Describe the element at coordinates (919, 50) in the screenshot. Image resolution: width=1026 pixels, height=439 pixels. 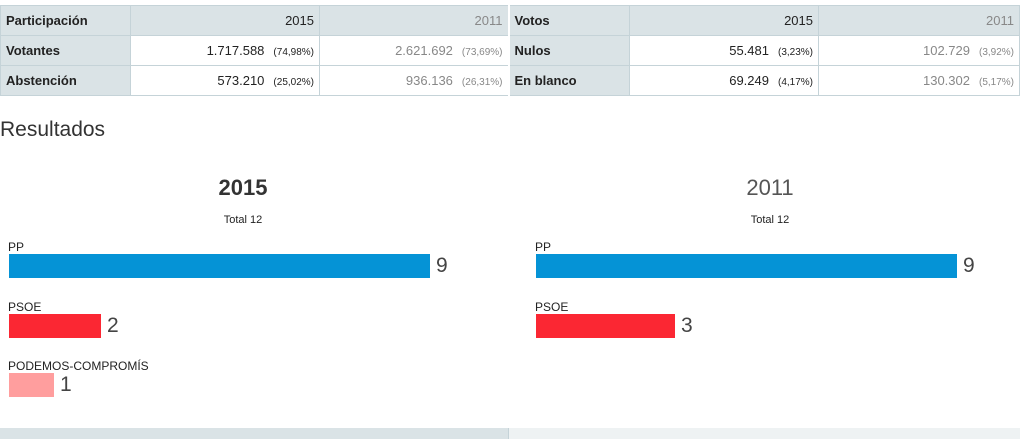
I see `null-2011: 102.729 (3,92%)` at that location.